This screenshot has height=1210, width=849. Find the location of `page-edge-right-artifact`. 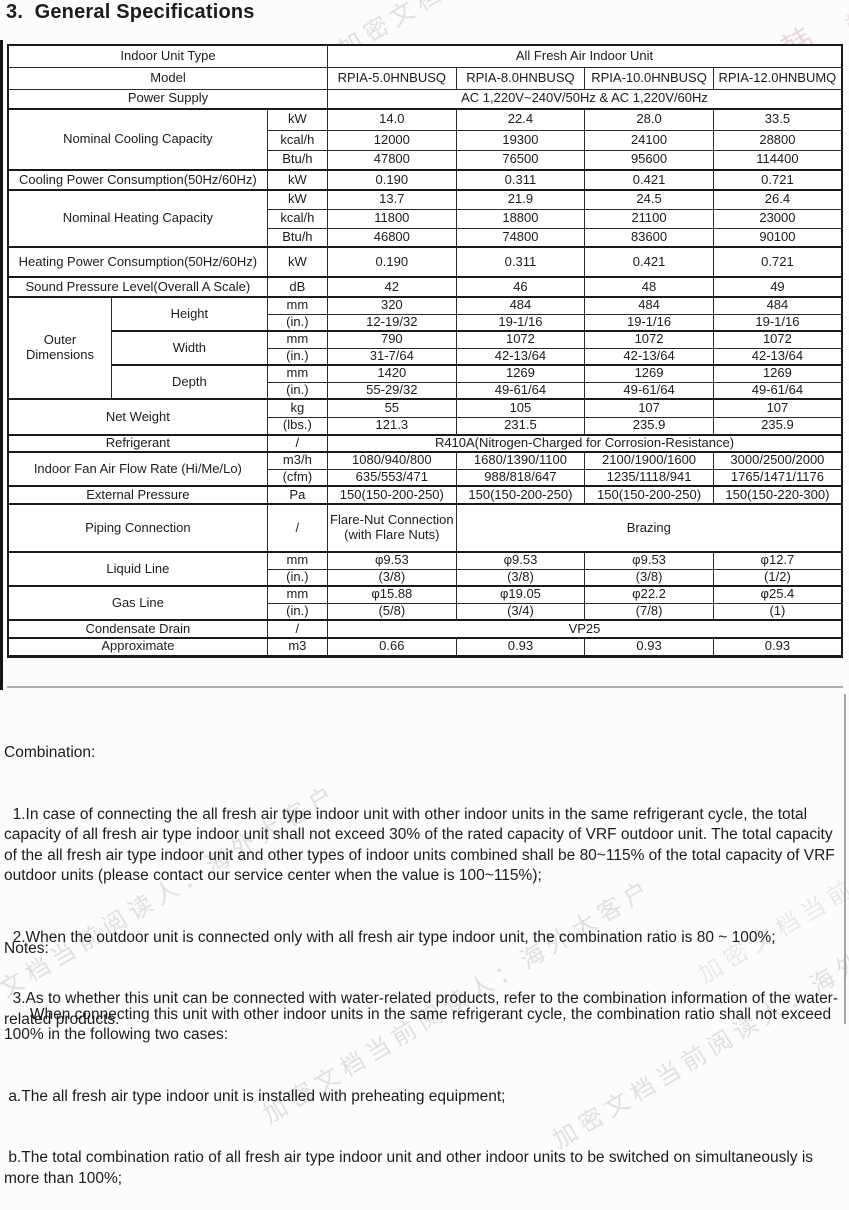

page-edge-right-artifact is located at coordinates (845, 859).